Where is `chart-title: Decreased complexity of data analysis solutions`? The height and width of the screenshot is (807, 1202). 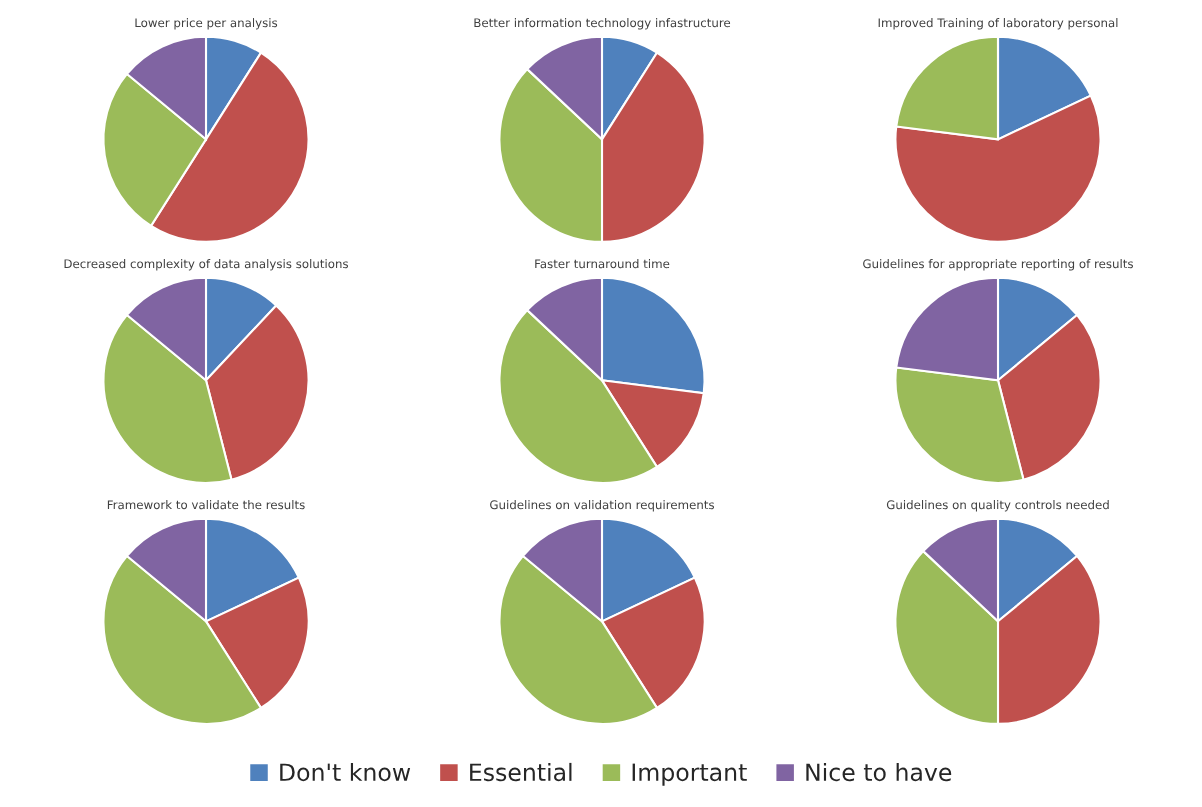
chart-title: Decreased complexity of data analysis solutions is located at coordinates (206, 265).